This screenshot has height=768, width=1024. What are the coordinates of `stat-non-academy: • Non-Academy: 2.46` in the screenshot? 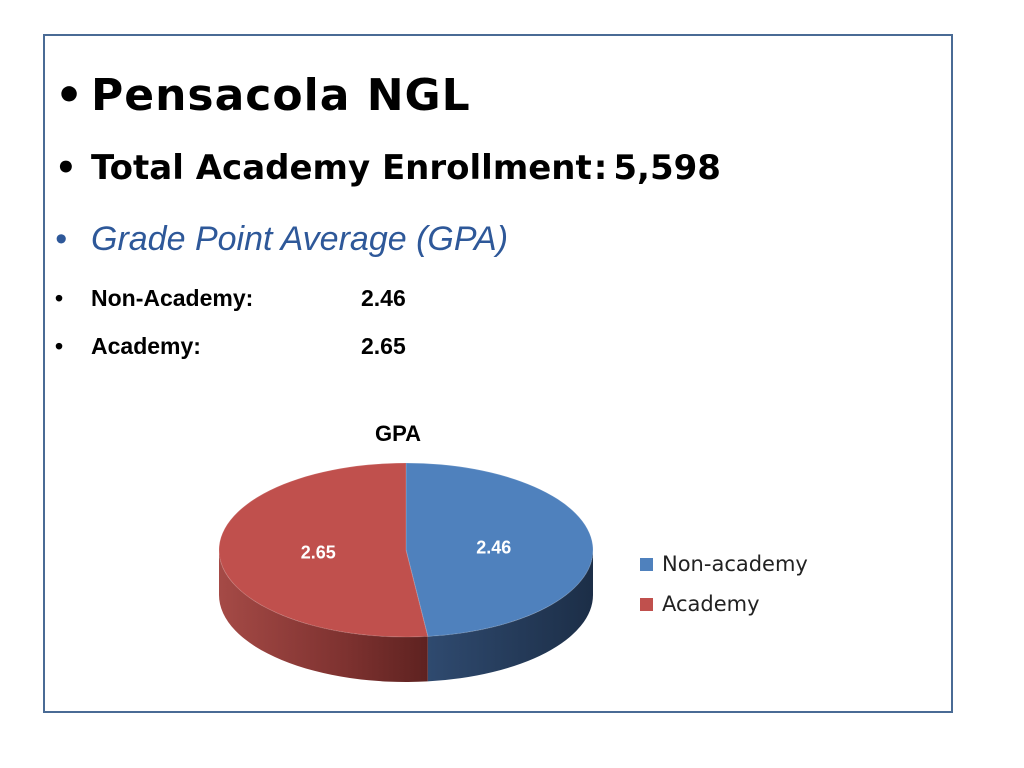 It's located at (230, 298).